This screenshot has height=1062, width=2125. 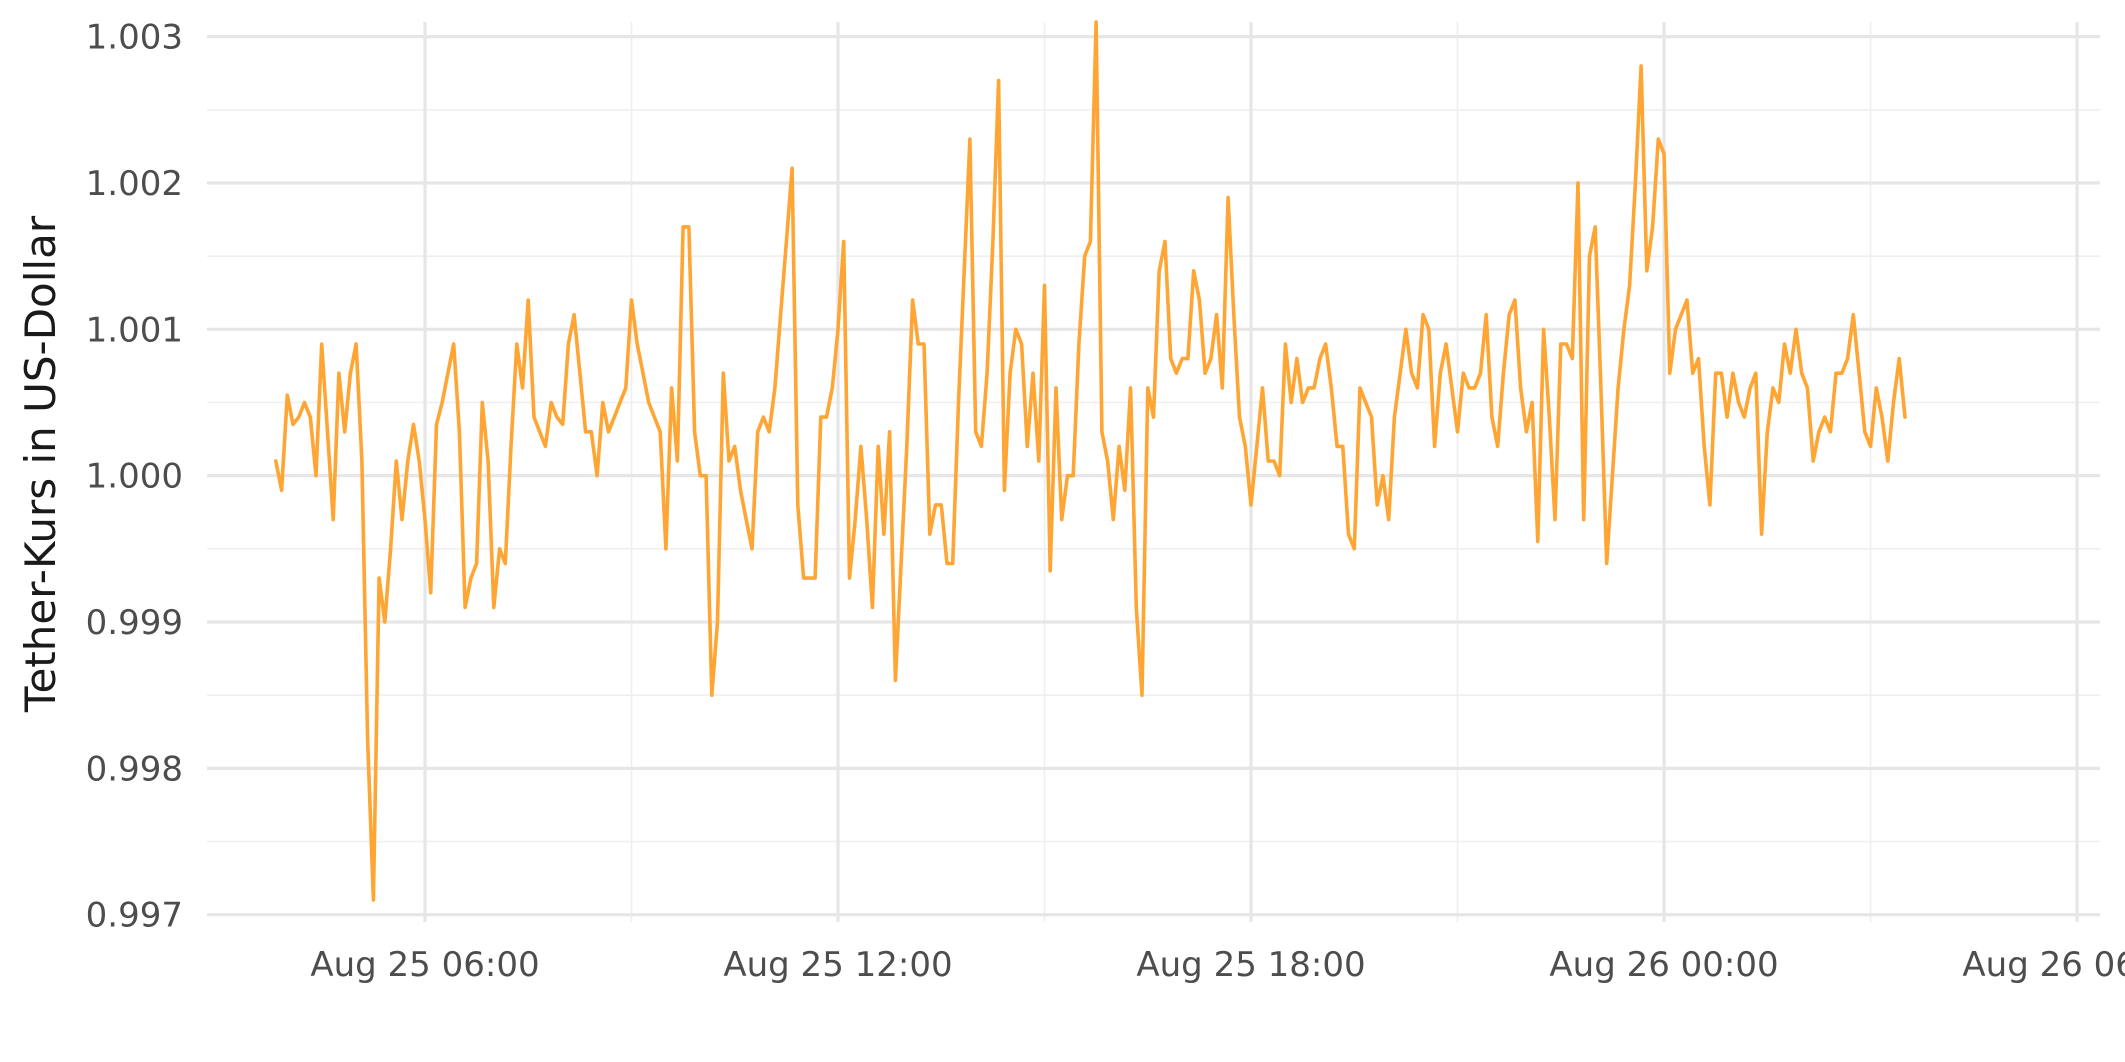 What do you see at coordinates (2043, 965) in the screenshot?
I see `x-tick-label: Aug 26 06:00` at bounding box center [2043, 965].